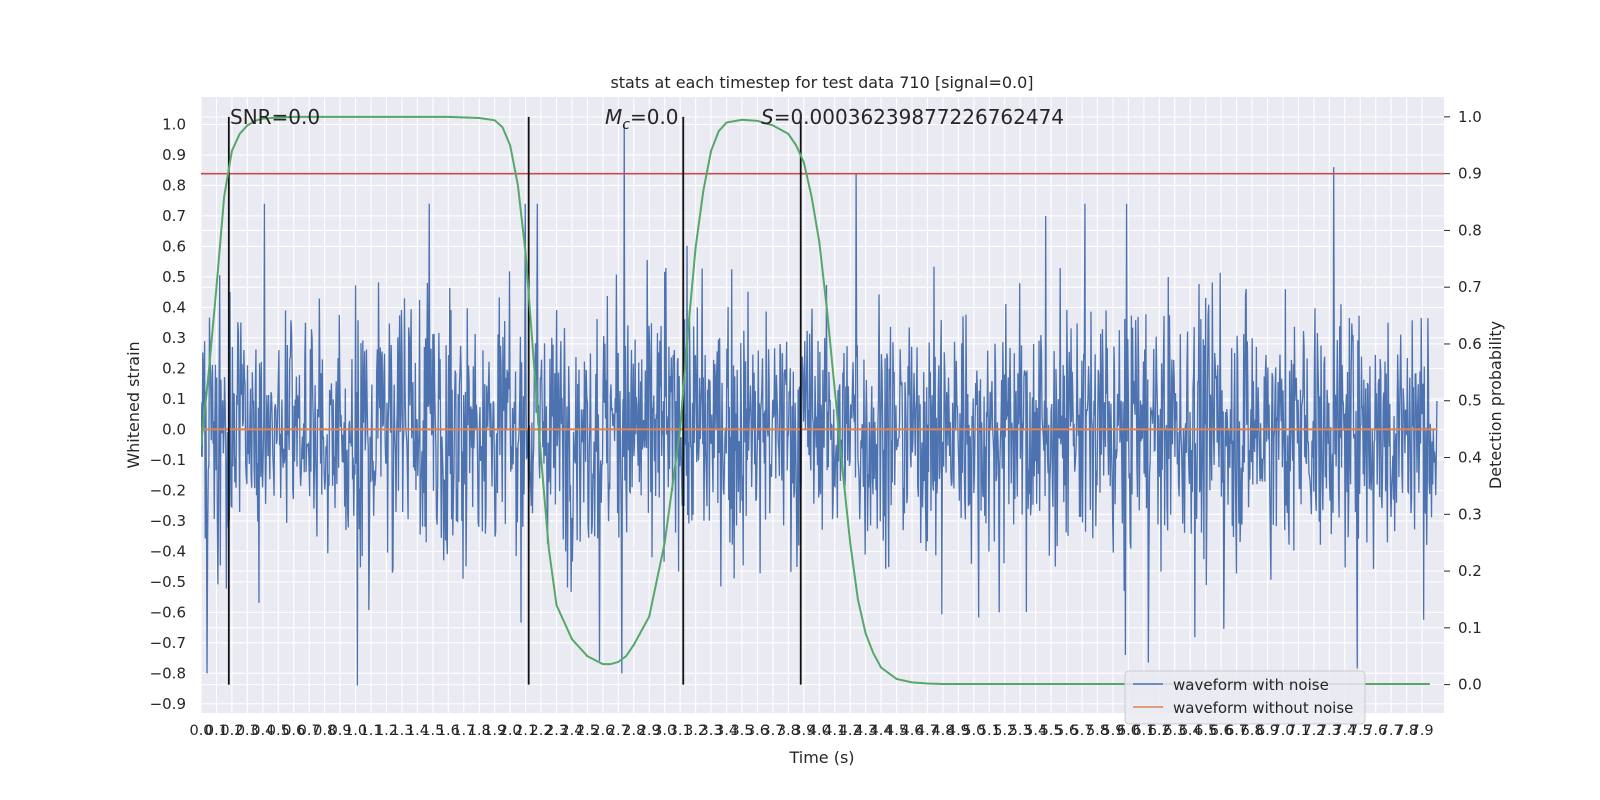 Image resolution: width=1600 pixels, height=800 pixels. What do you see at coordinates (1391, 731) in the screenshot?
I see `x-tick-label: 7.7` at bounding box center [1391, 731].